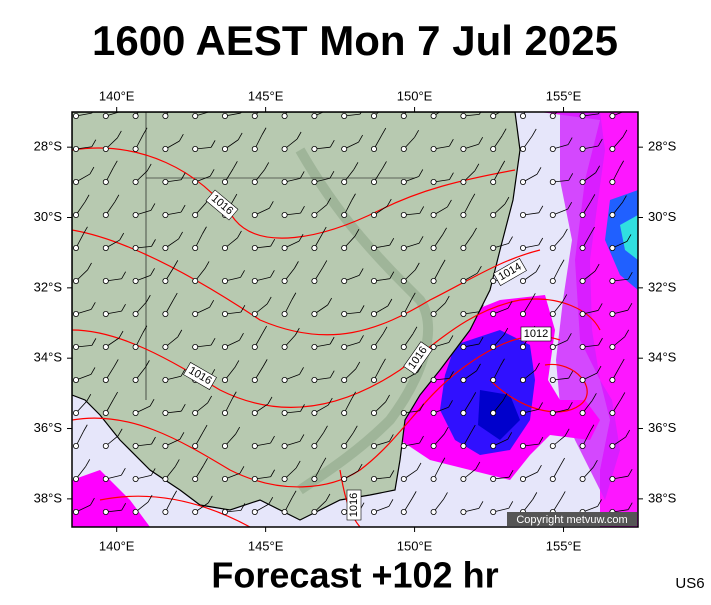  Describe the element at coordinates (354, 575) in the screenshot. I see `footer: Forecast +102 hr` at that location.